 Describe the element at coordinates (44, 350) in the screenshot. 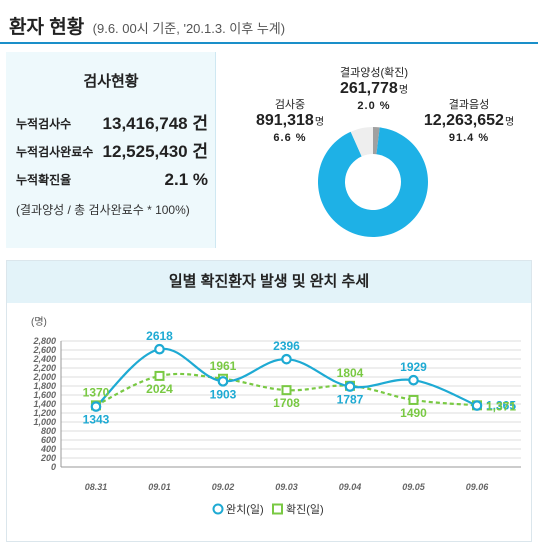

I see `y-tick-label: 2,600` at that location.